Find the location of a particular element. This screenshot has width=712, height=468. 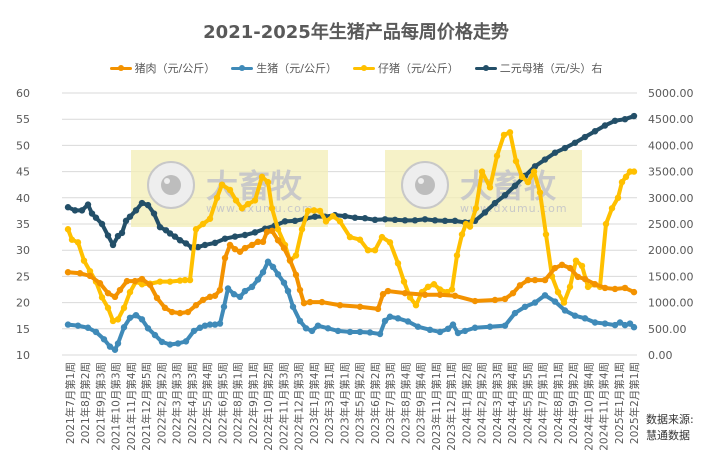

legend-item-pork: 猪肉（元/公斤） is located at coordinates (162, 68).